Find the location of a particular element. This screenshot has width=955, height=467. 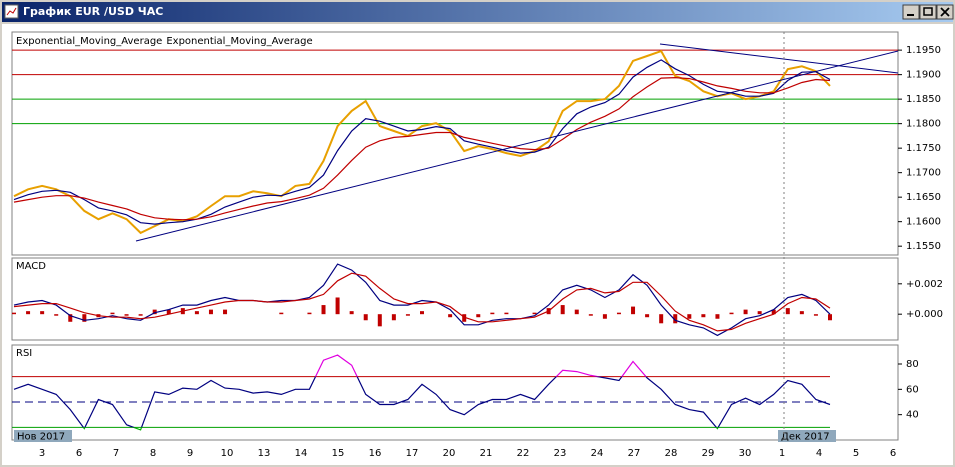

y-tick-label: +0.000 is located at coordinates (924, 314).